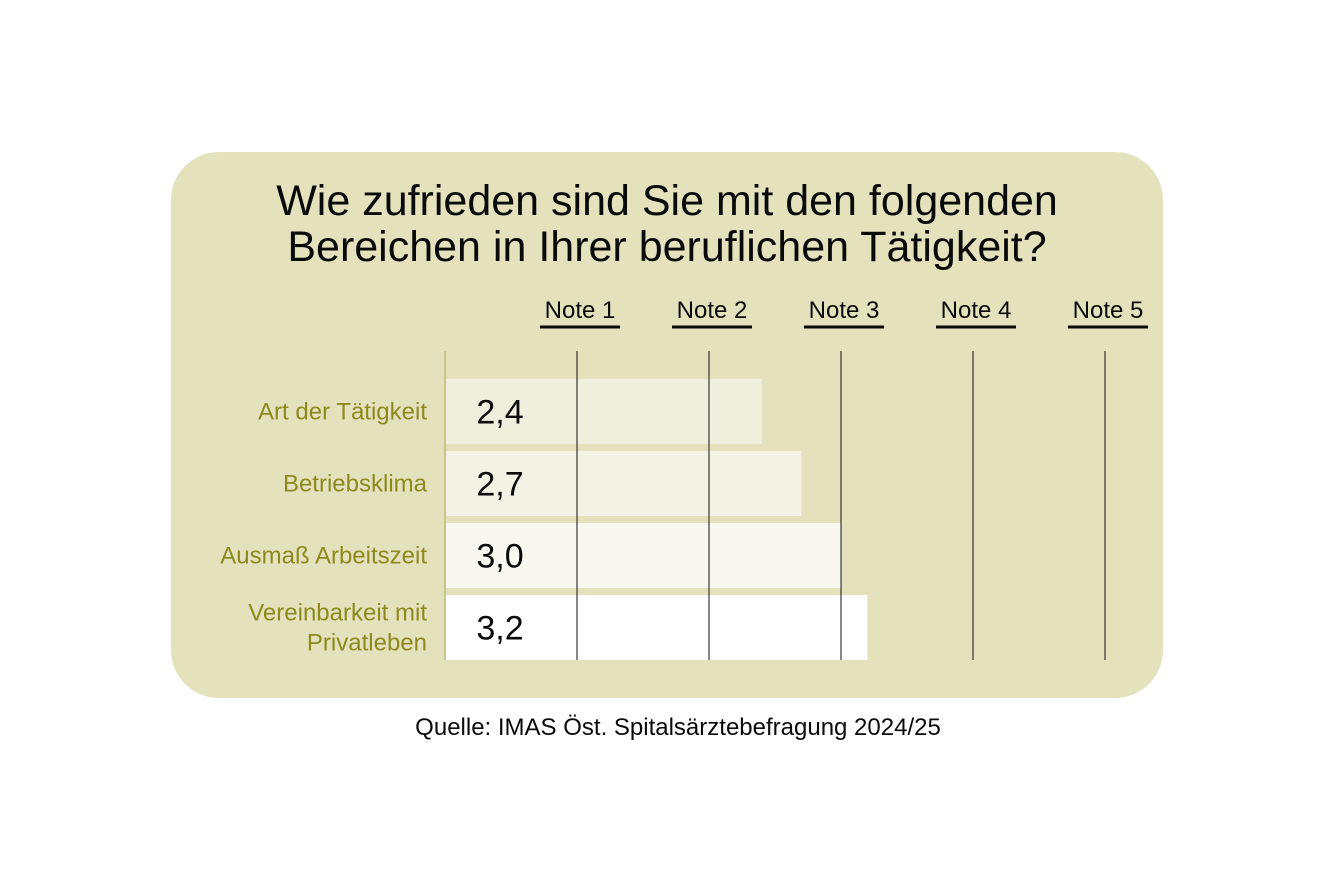 The width and height of the screenshot is (1334, 890). I want to click on value-label-1: 2,4, so click(499, 413).